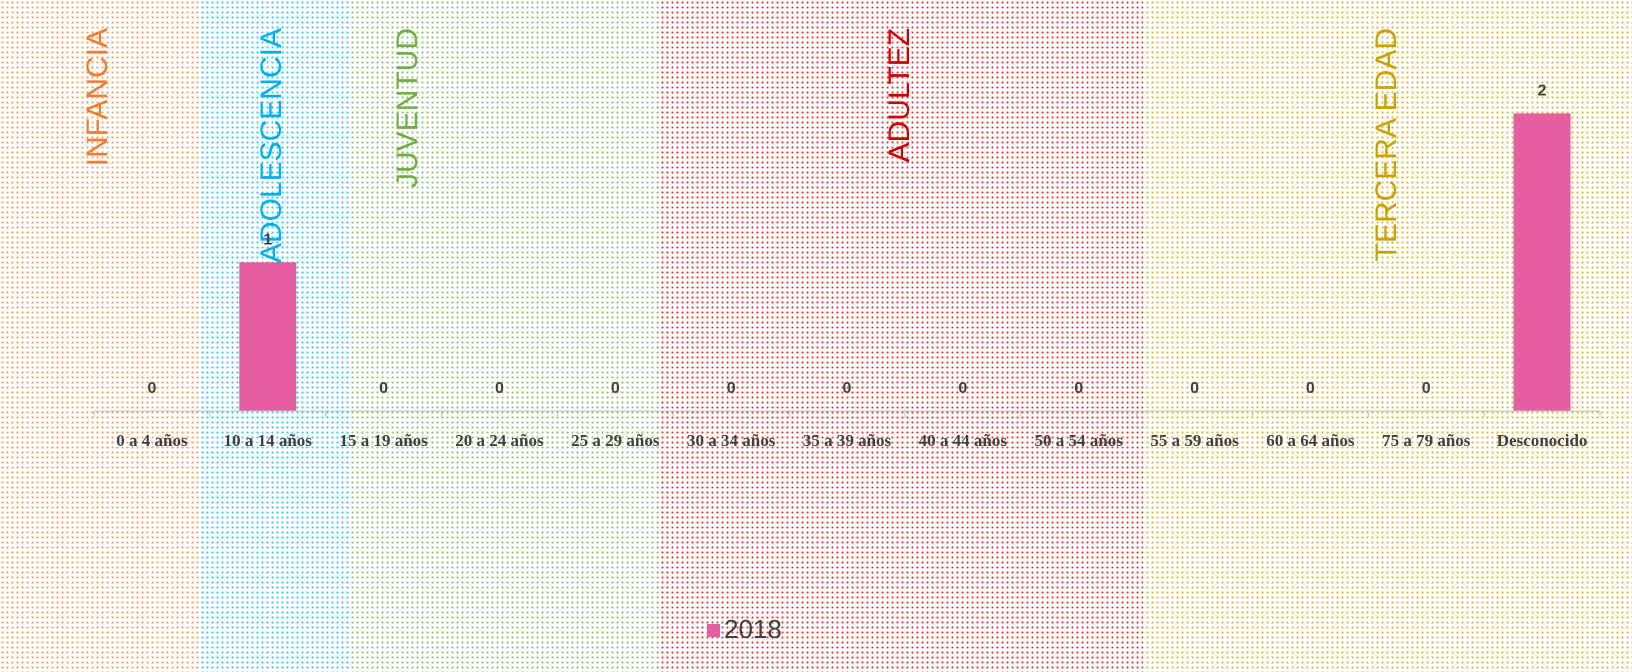  I want to click on band-label: INFANCIA, so click(97, 97).